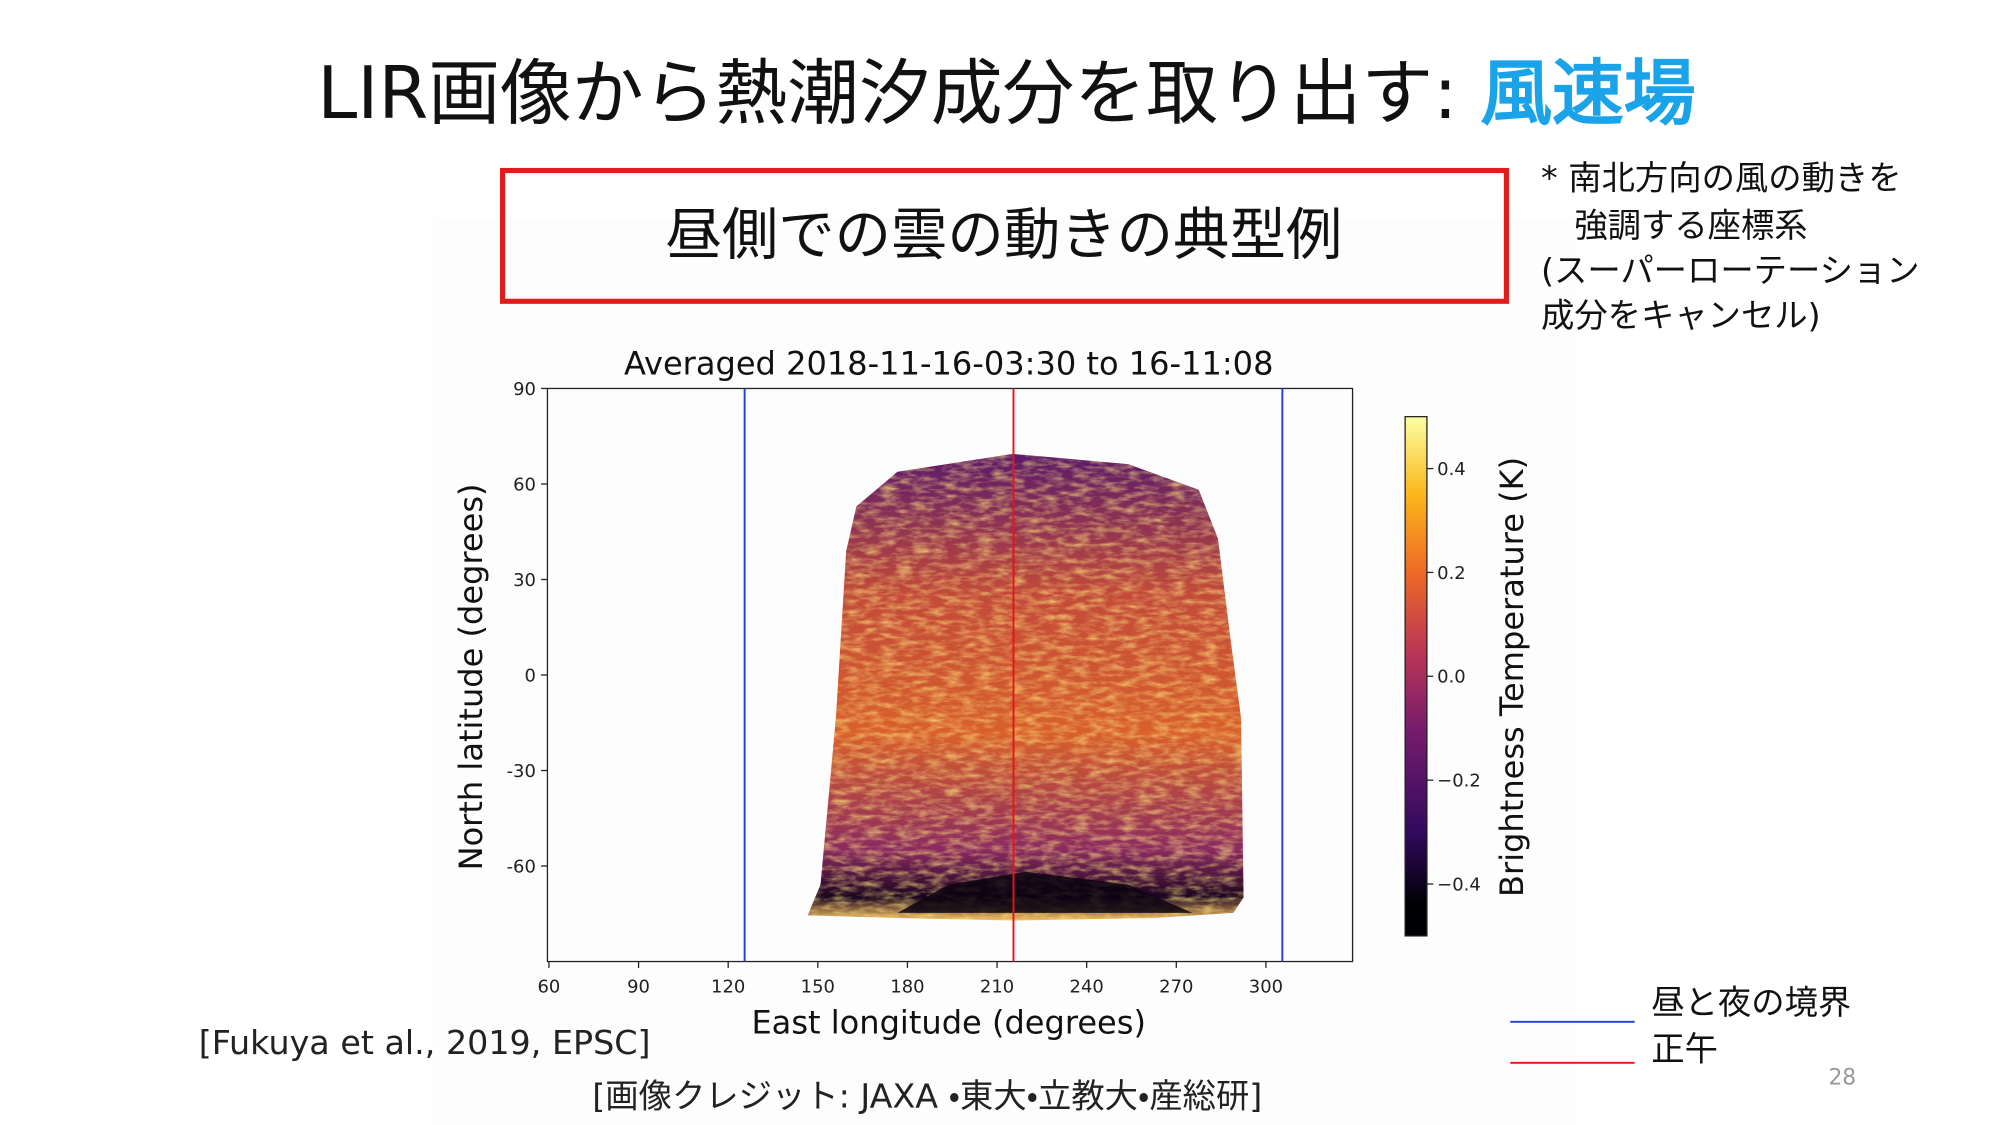 The image size is (2000, 1125). I want to click on x-tick-label: 120, so click(728, 986).